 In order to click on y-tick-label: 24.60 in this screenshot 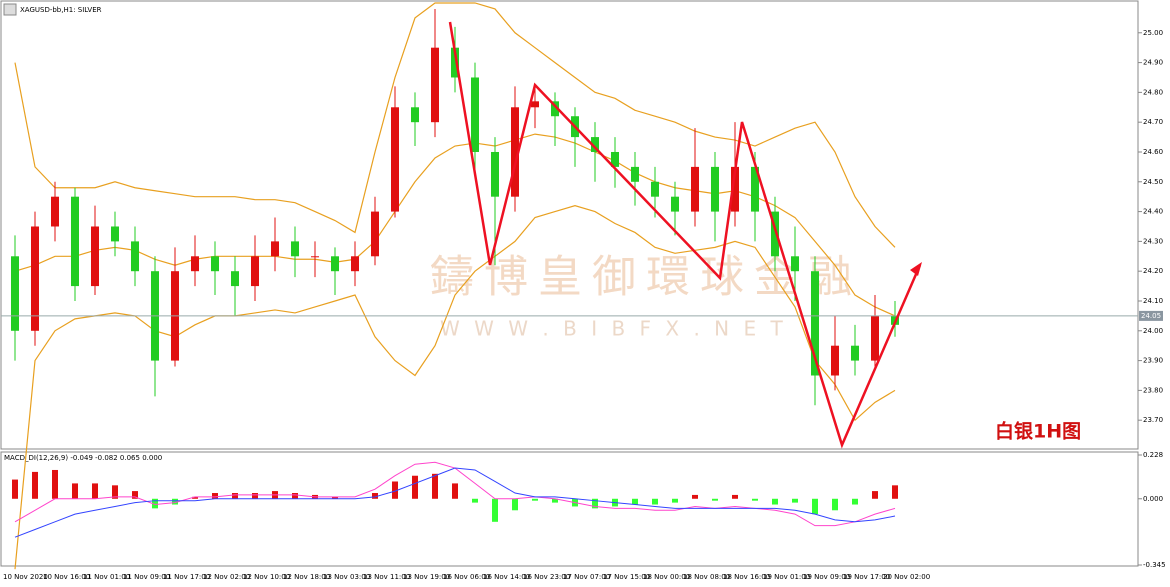, I will do `click(1153, 152)`.